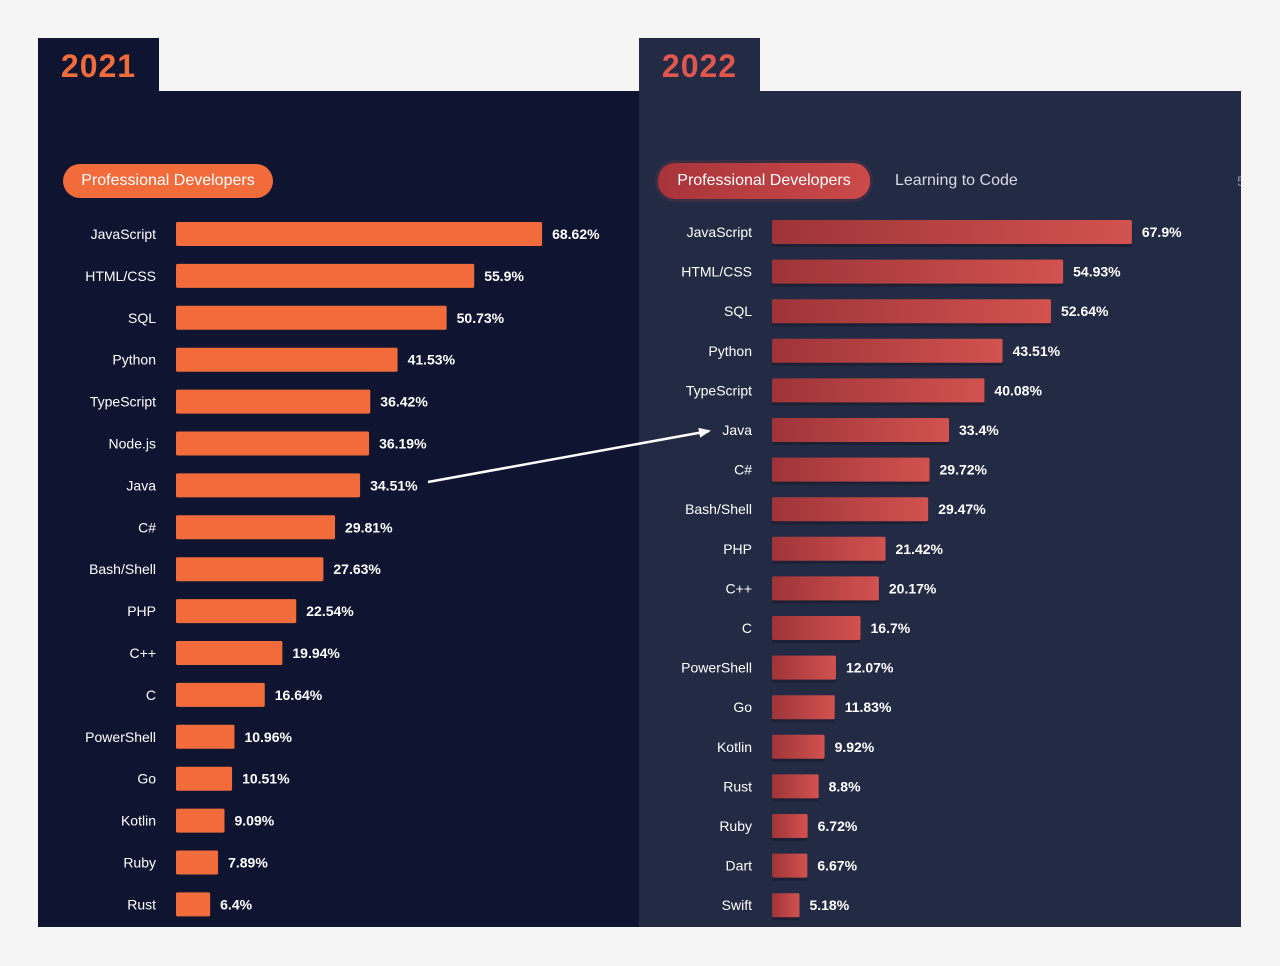  What do you see at coordinates (887, 350) in the screenshot?
I see `bar2022-bar-python` at bounding box center [887, 350].